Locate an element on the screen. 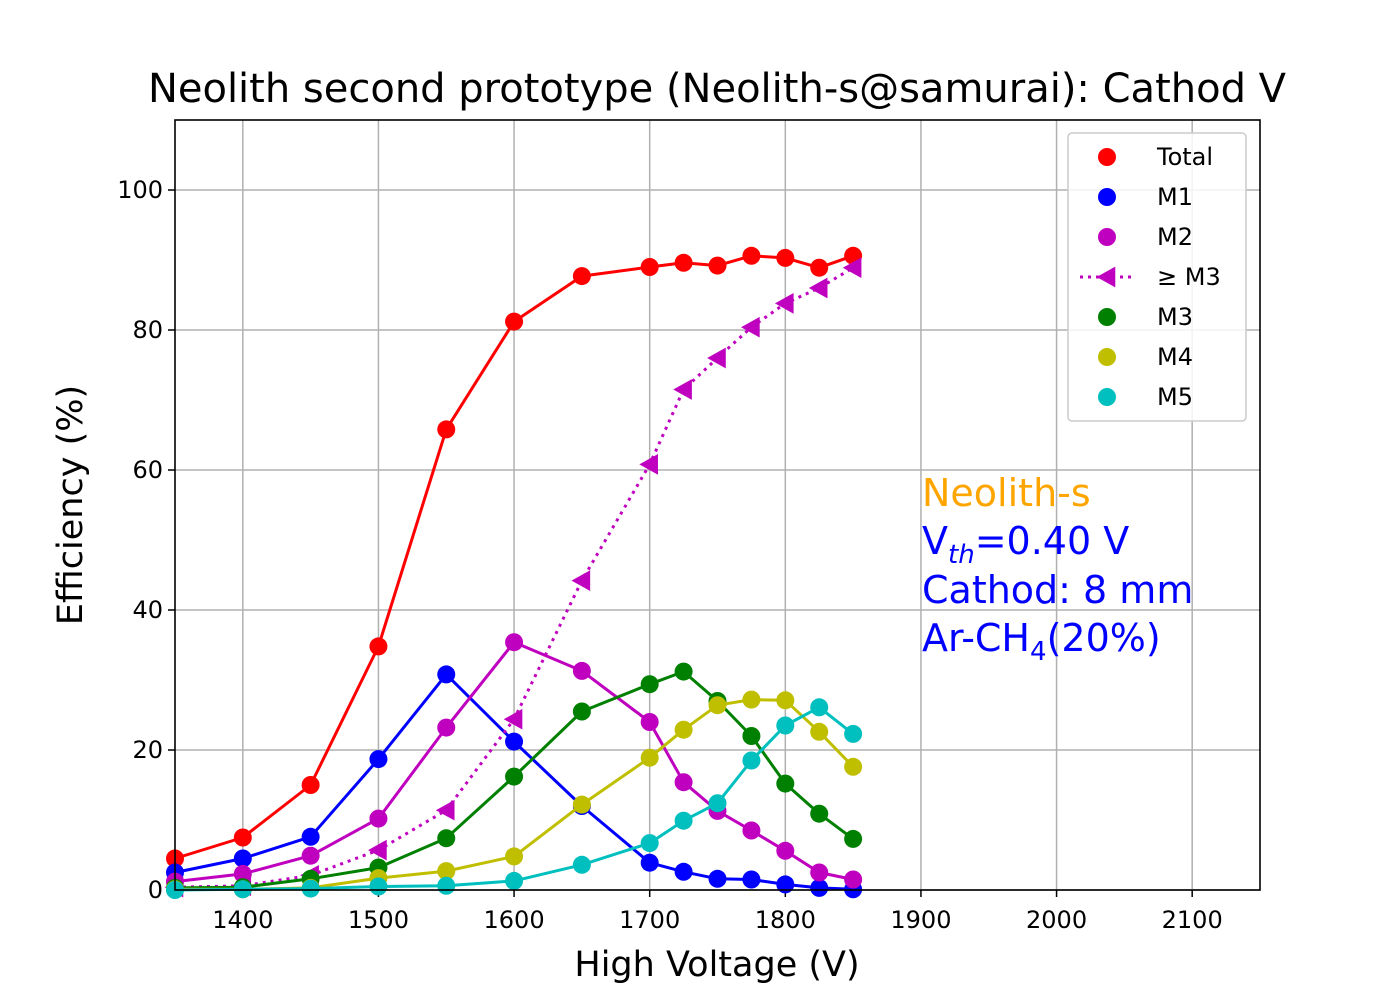  legend-label: M5 is located at coordinates (1175, 397).